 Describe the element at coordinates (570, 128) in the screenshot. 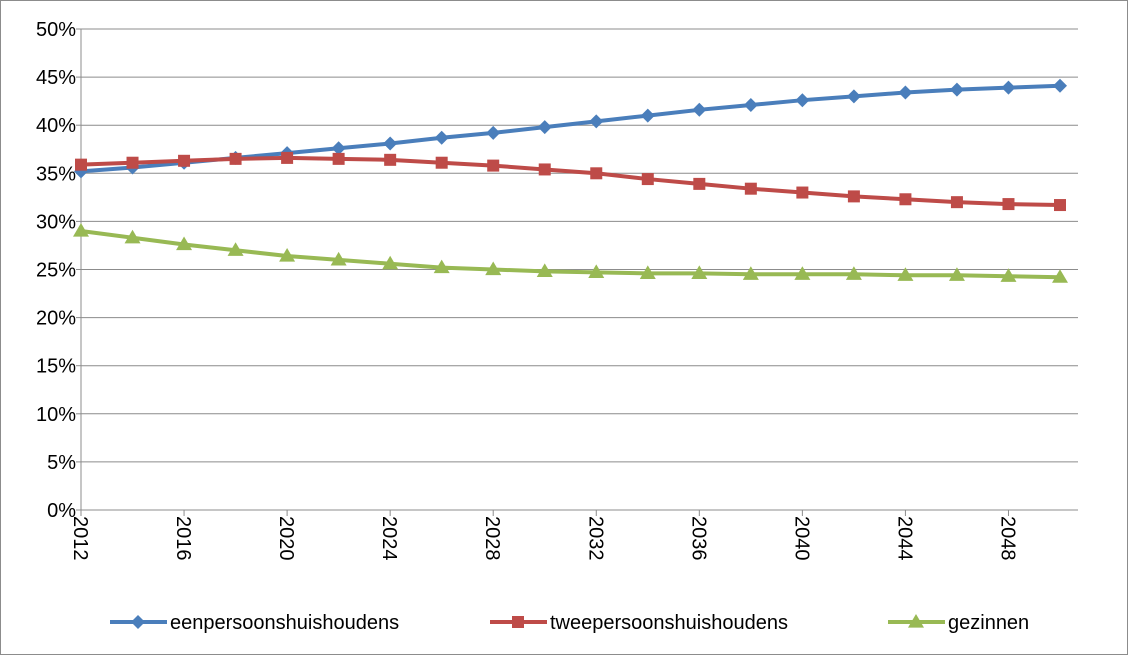

I see `series-eenpersoonshuishoudens` at that location.